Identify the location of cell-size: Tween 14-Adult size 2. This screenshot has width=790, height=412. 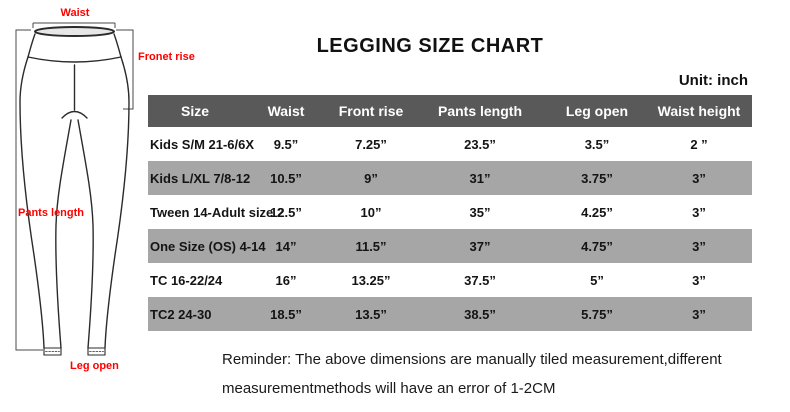
(217, 212).